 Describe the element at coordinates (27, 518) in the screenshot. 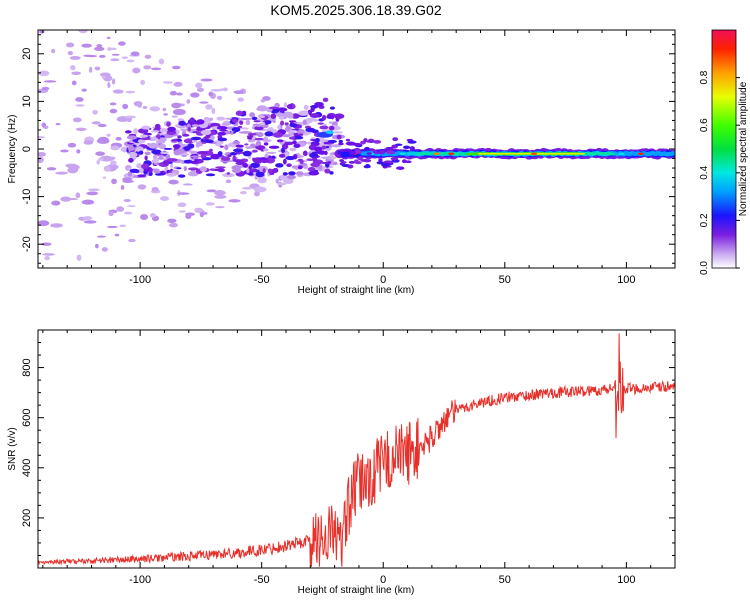

I see `y-tick-label: 200` at that location.